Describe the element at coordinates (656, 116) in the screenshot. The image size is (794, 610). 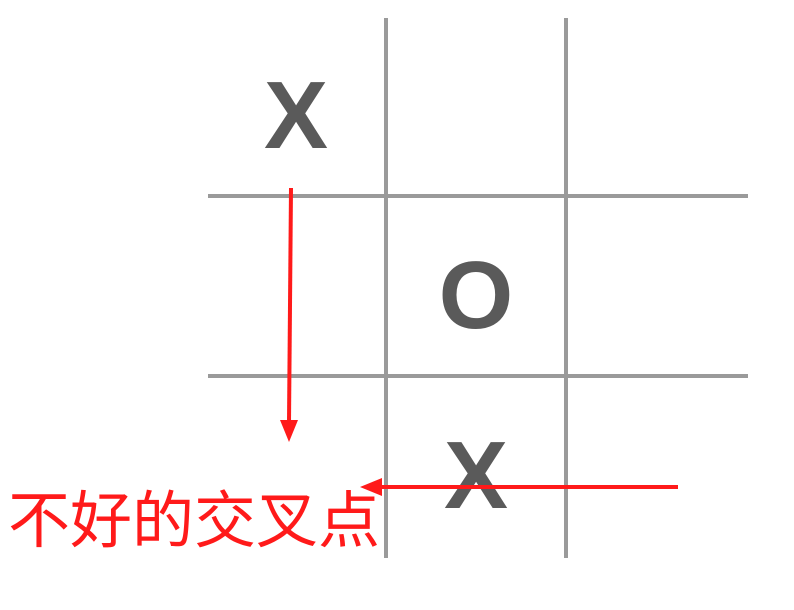
I see `cell-r0-c2` at that location.